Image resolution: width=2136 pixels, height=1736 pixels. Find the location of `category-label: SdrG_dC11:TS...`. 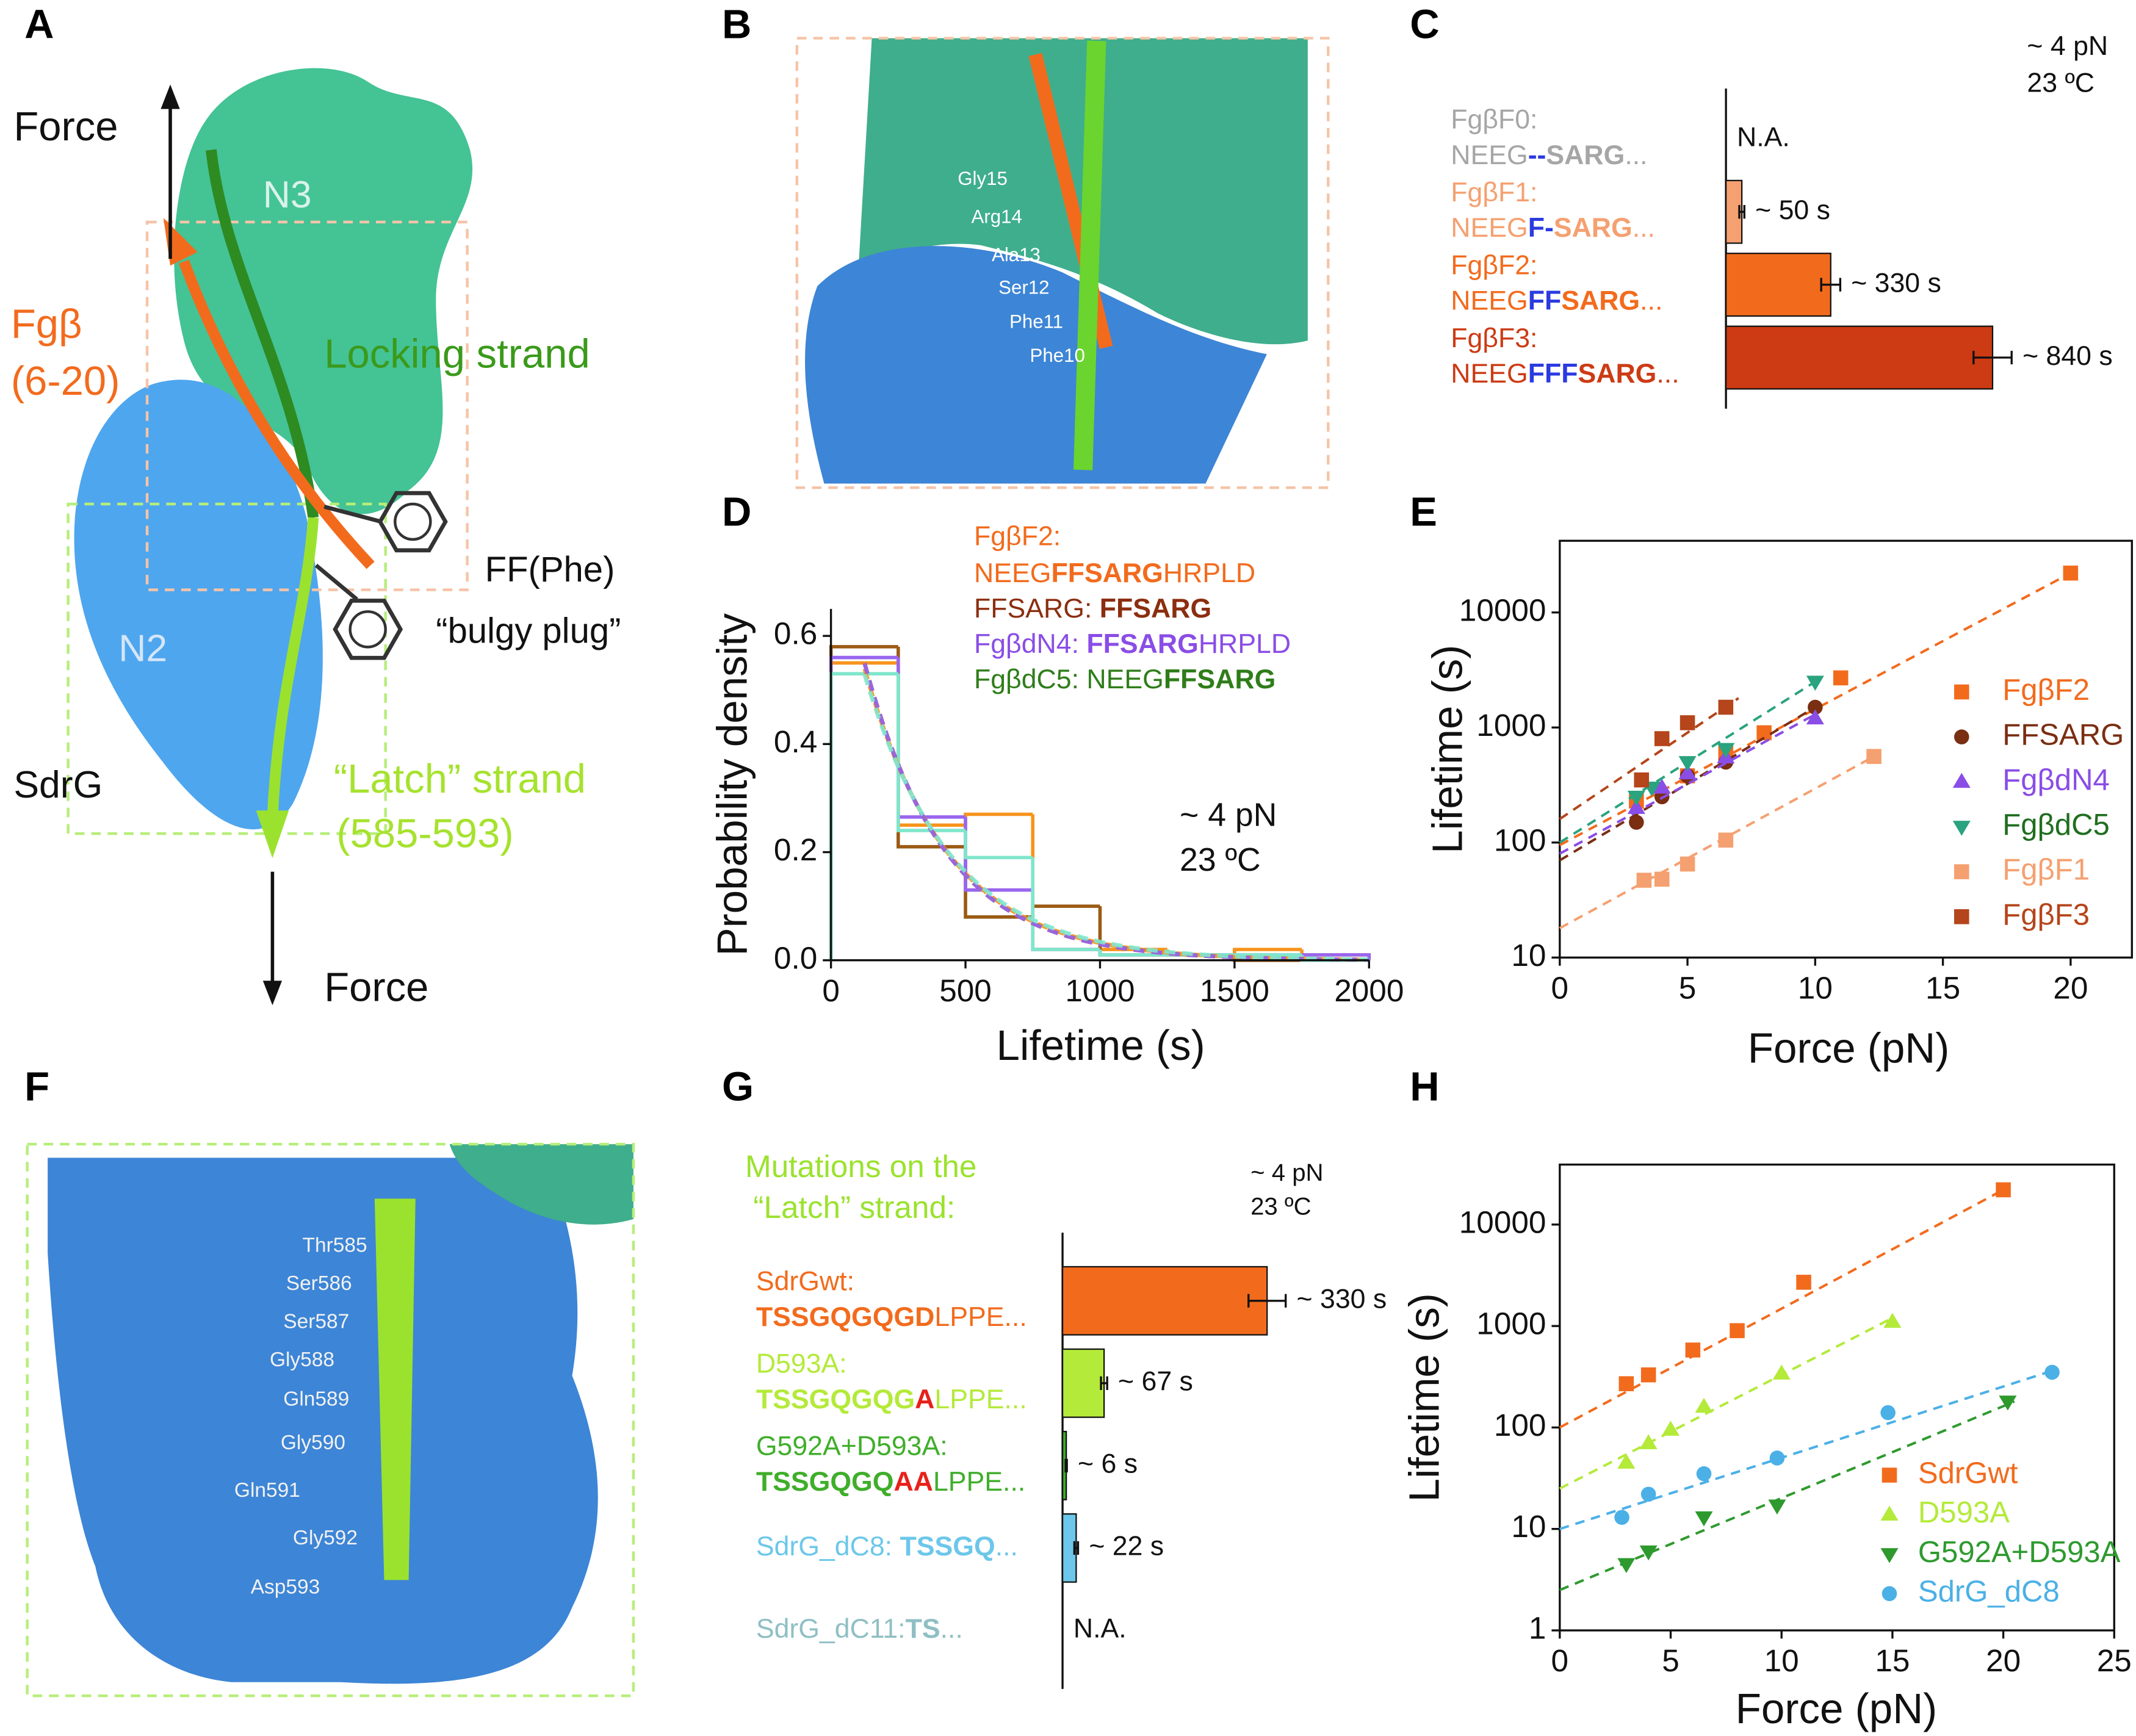

category-label: SdrG_dC11:TS... is located at coordinates (859, 1629).